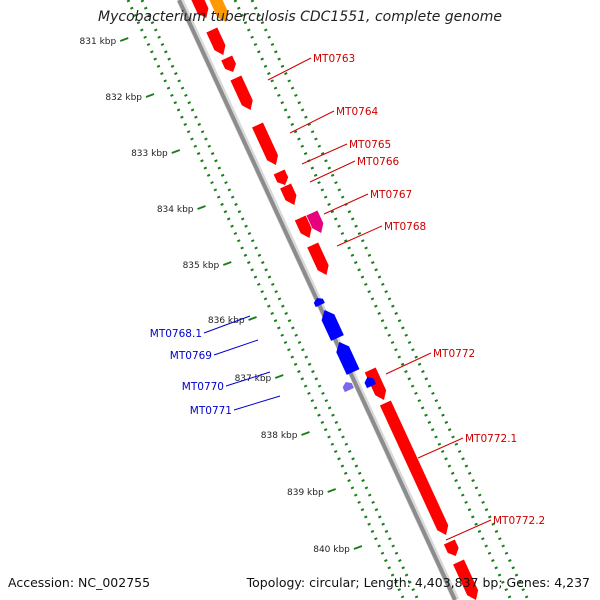 This screenshot has height=600, width=600. What do you see at coordinates (149, 154) in the screenshot?
I see `scale-label: 833 kbp` at bounding box center [149, 154].